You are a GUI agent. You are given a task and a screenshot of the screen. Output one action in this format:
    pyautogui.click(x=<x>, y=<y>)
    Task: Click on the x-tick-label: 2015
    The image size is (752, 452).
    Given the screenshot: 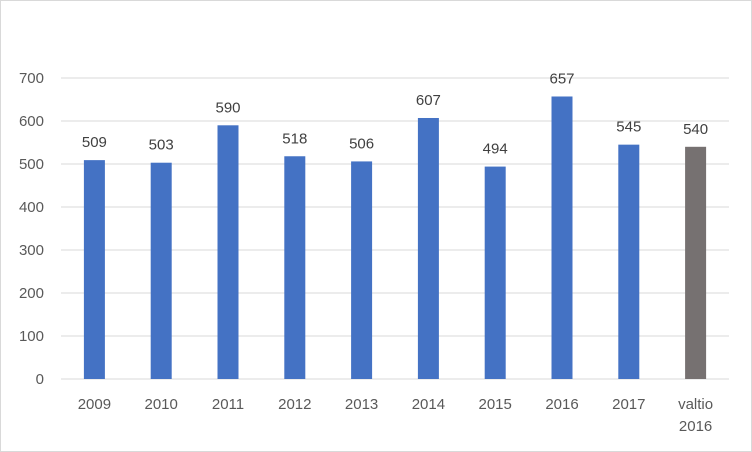 What is the action you would take?
    pyautogui.click(x=495, y=404)
    